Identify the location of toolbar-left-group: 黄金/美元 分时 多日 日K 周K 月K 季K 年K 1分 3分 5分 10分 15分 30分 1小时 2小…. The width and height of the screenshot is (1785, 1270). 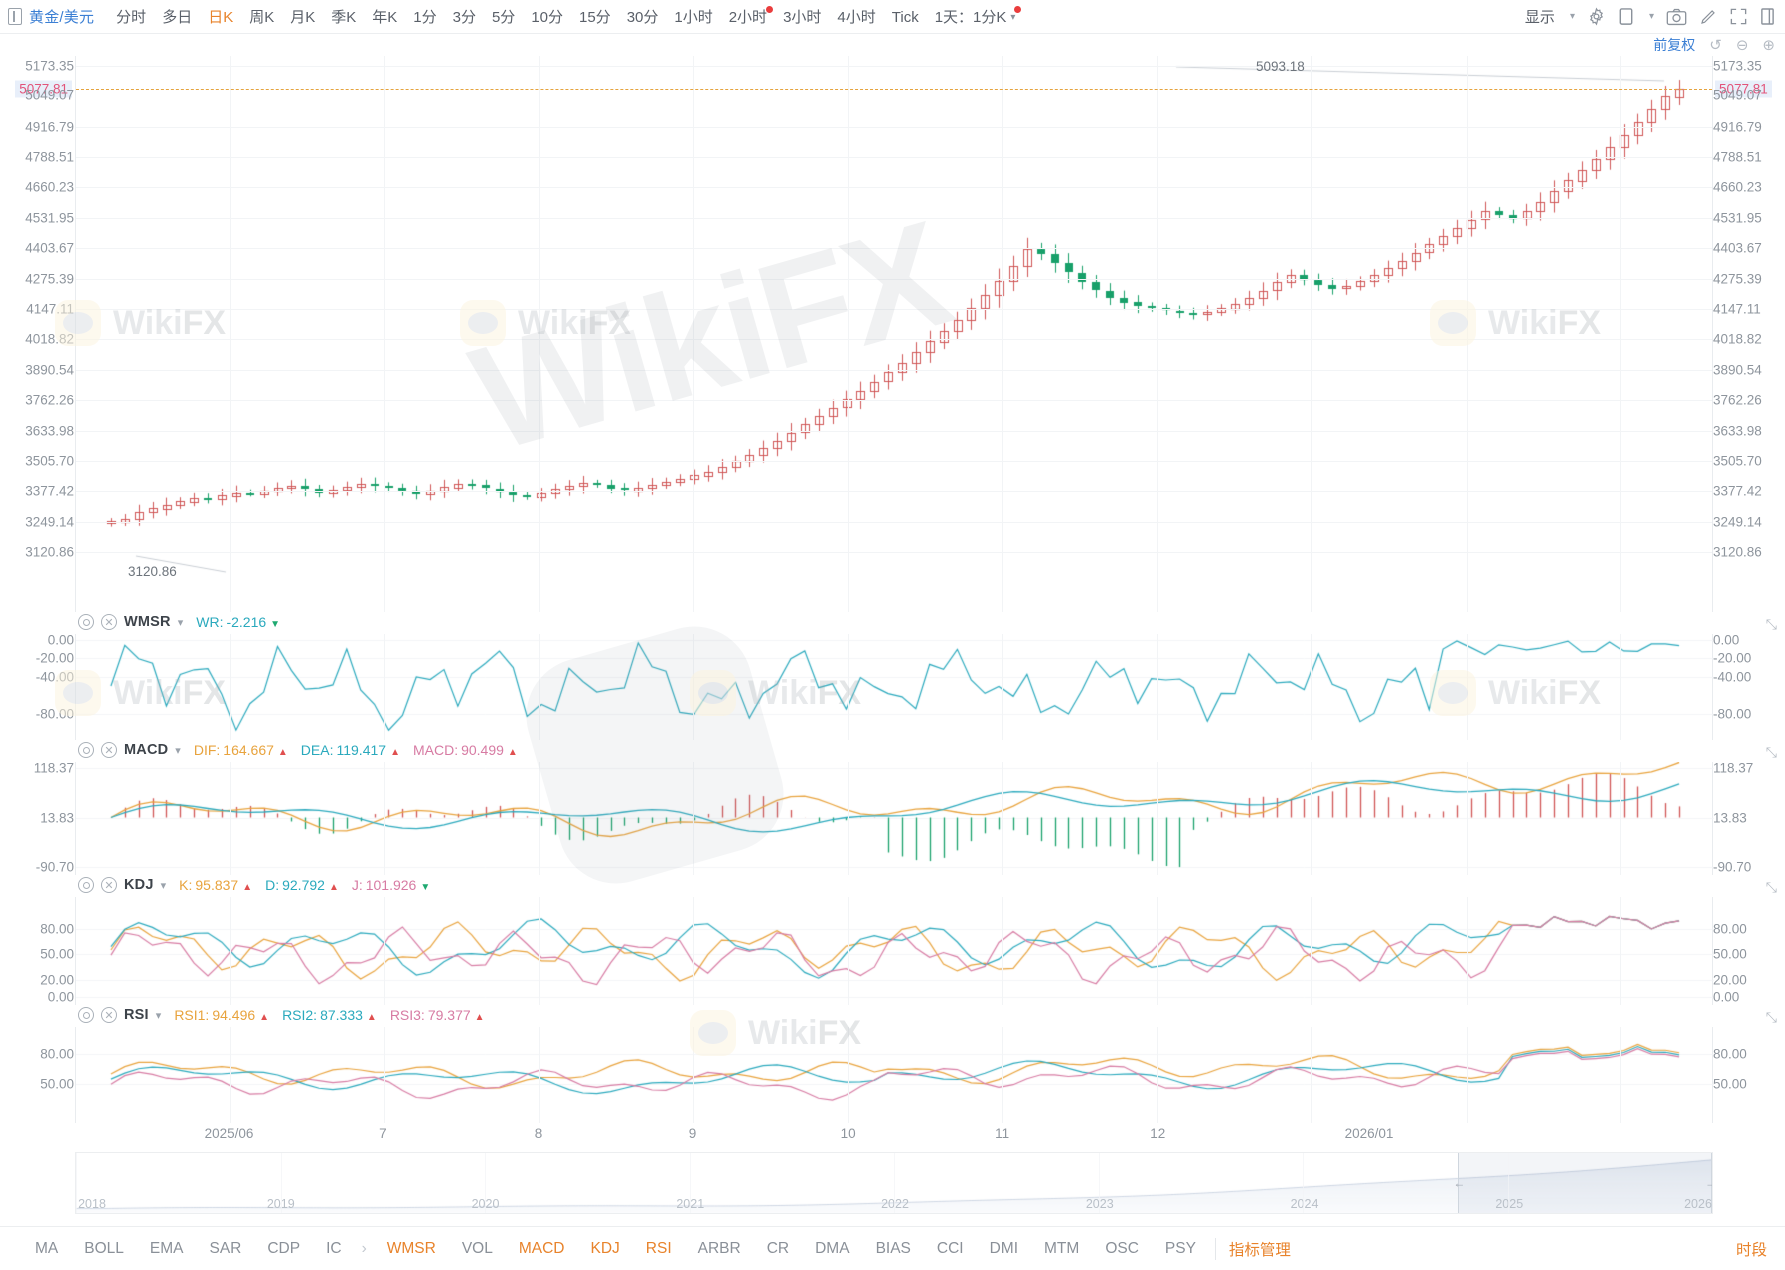
(511, 16).